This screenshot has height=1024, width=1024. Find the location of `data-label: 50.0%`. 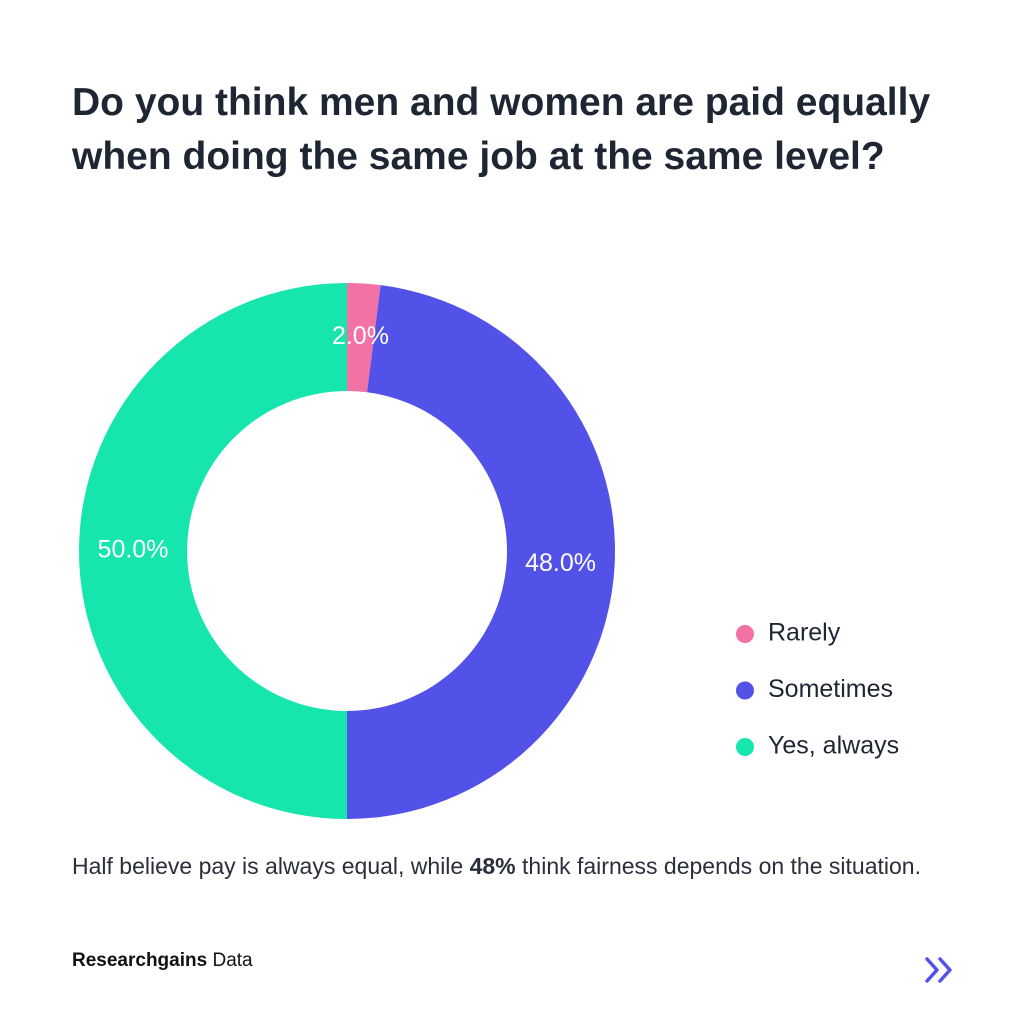

data-label: 50.0% is located at coordinates (133, 550).